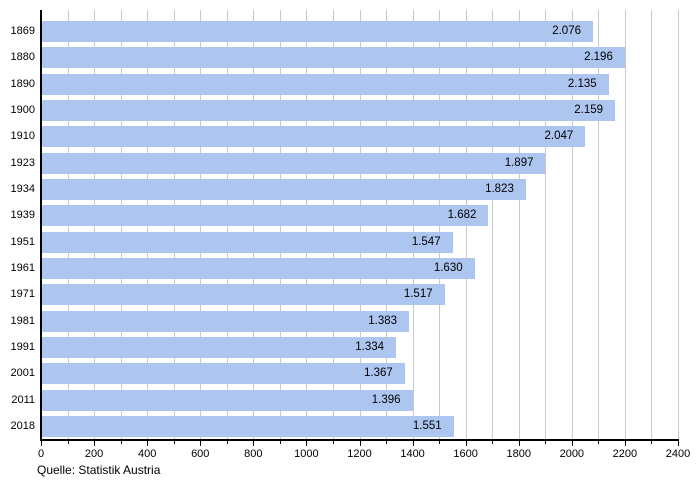 This screenshot has height=480, width=700. What do you see at coordinates (306, 454) in the screenshot?
I see `x-axis-tick-label: 1000` at bounding box center [306, 454].